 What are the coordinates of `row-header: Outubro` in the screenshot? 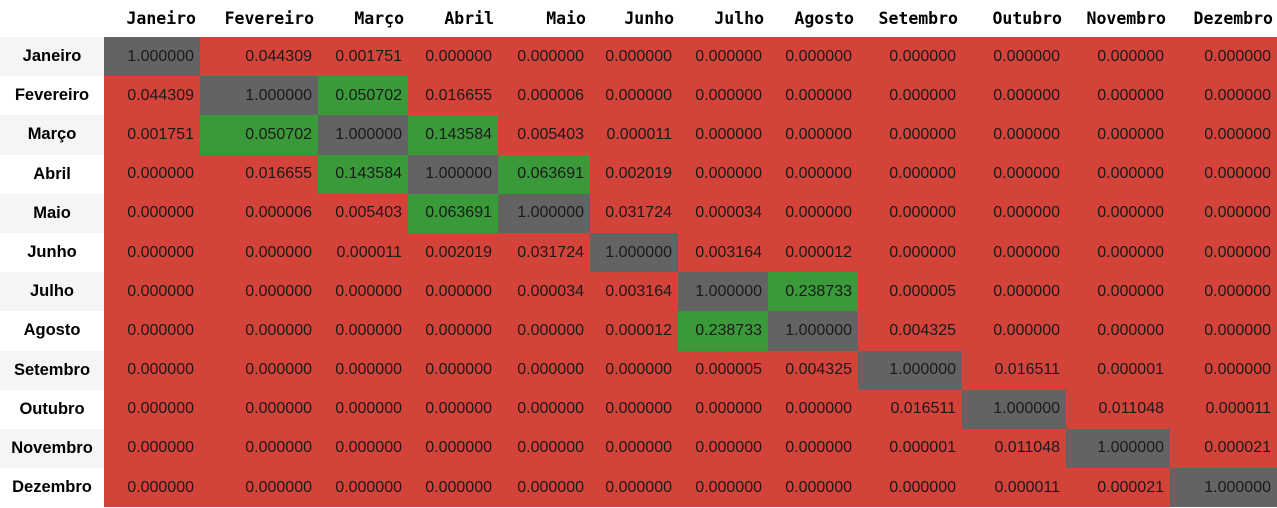 It's located at (52, 409).